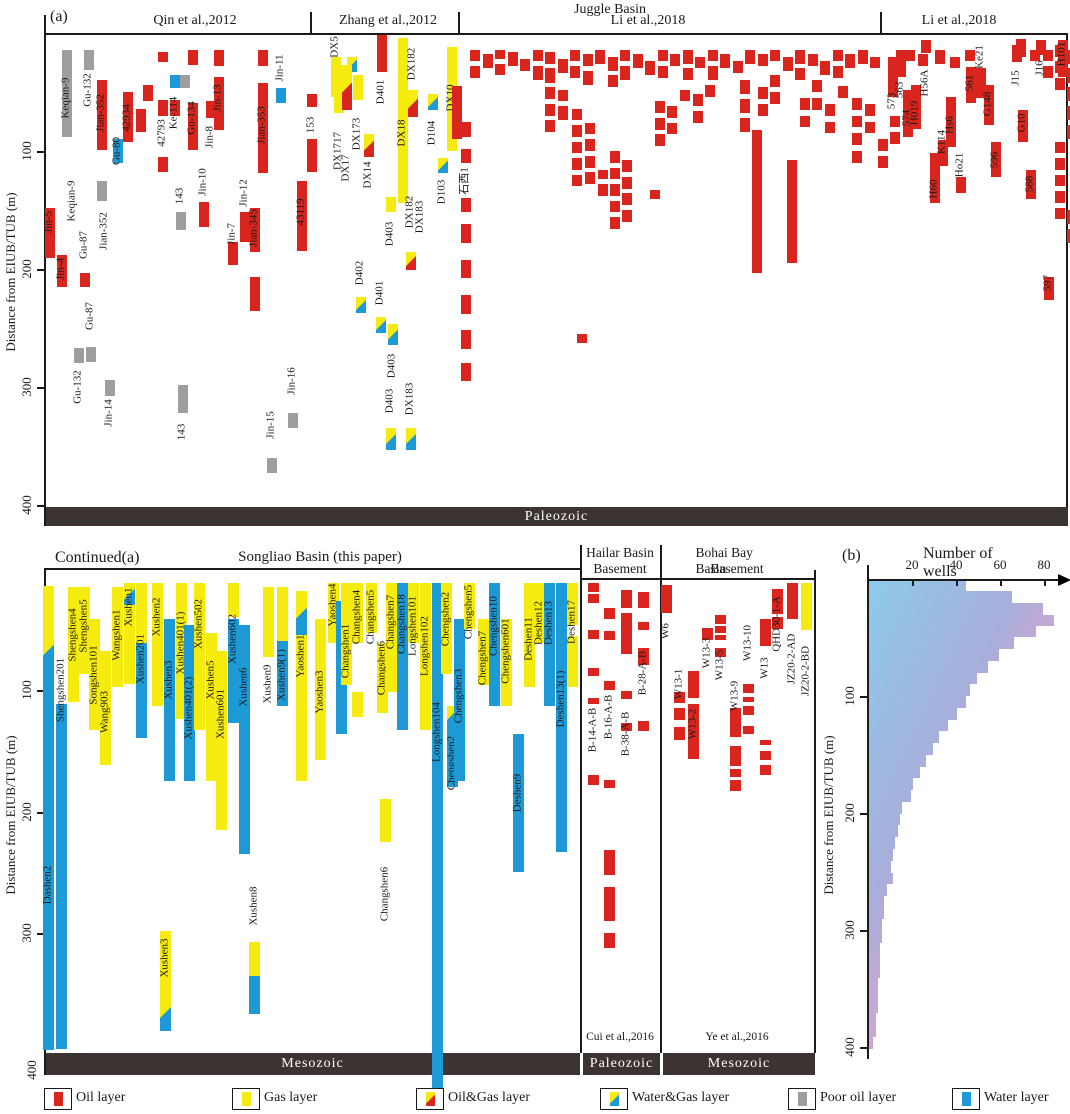 Image resolution: width=1070 pixels, height=1114 pixels. I want to click on legend-swatch-bar-w, so click(966, 1099).